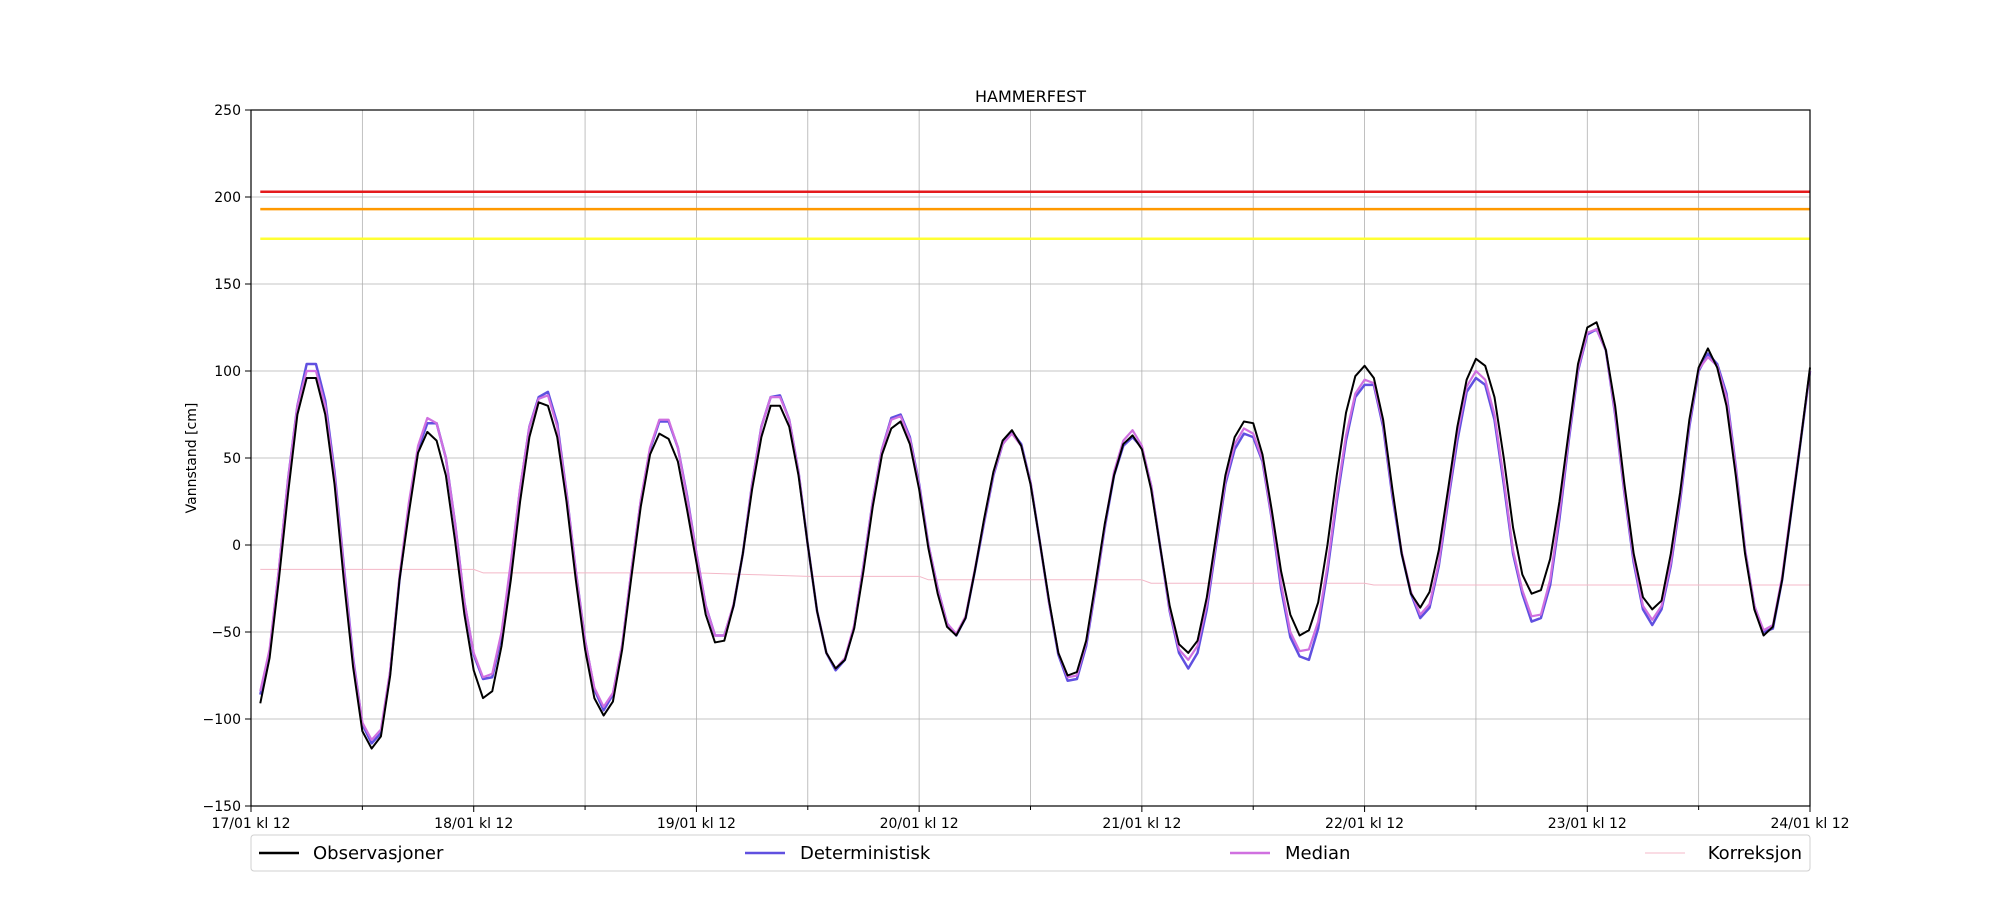 The image size is (2000, 900). I want to click on y-axis-ticks: −150 −100 −50 0 50 100 150 200 250, so click(227, 459).